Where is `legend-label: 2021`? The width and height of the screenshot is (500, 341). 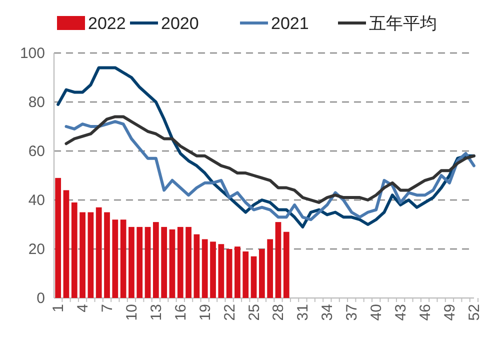
legend-label: 2021 is located at coordinates (290, 23).